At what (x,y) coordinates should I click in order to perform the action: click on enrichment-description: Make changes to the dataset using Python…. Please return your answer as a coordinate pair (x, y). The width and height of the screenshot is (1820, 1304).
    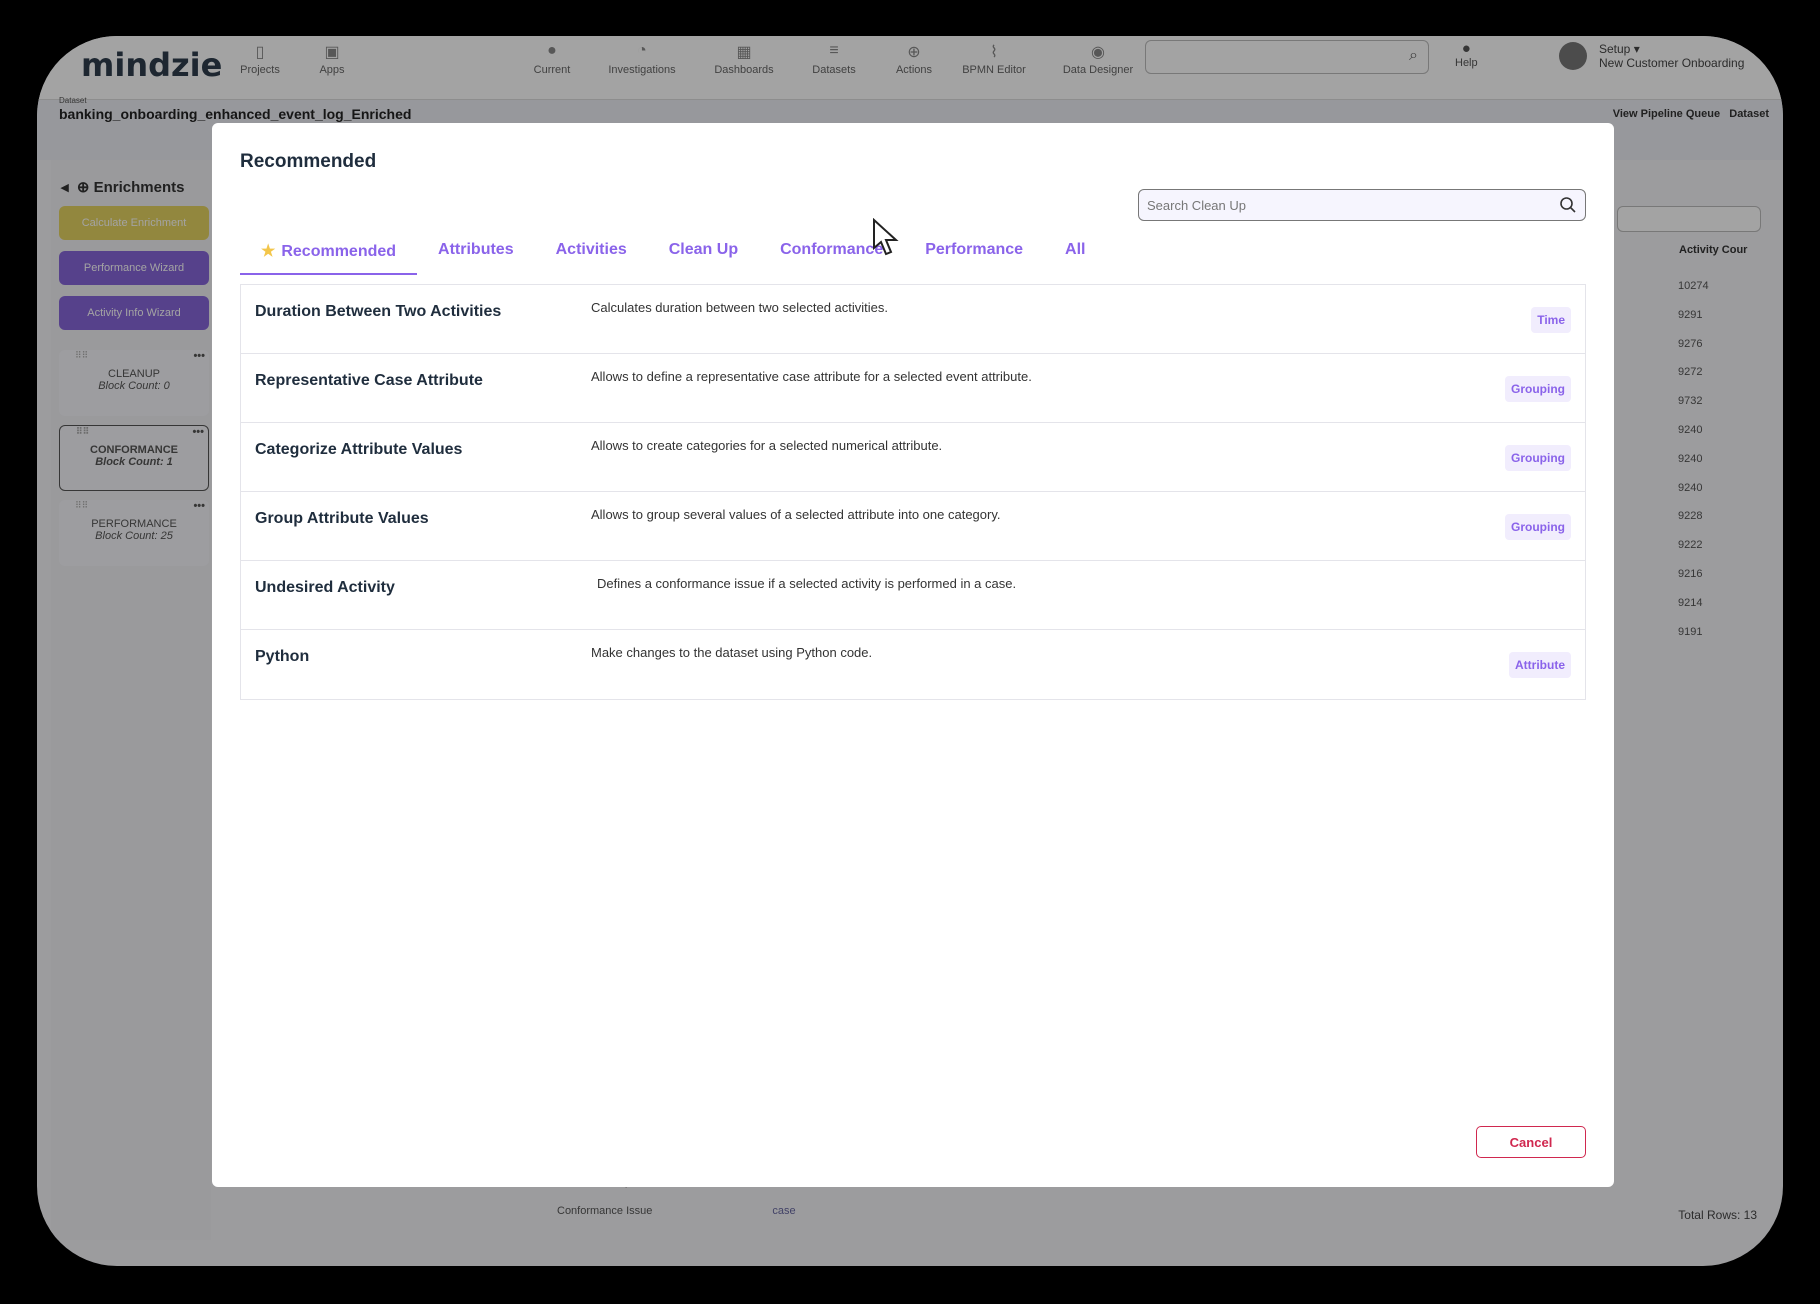
    Looking at the image, I should click on (732, 652).